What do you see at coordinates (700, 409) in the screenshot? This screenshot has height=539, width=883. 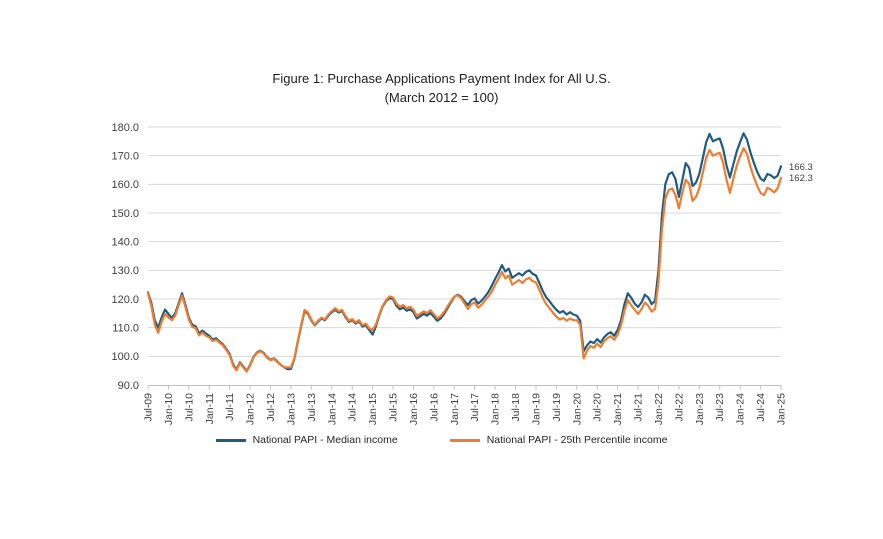 I see `svg-text: Jan-23` at bounding box center [700, 409].